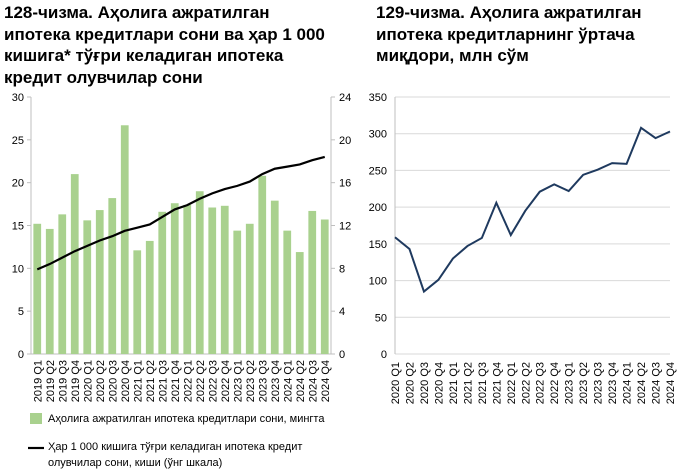 The image size is (680, 473). Describe the element at coordinates (384, 355) in the screenshot. I see `y-tick-label: 0` at that location.